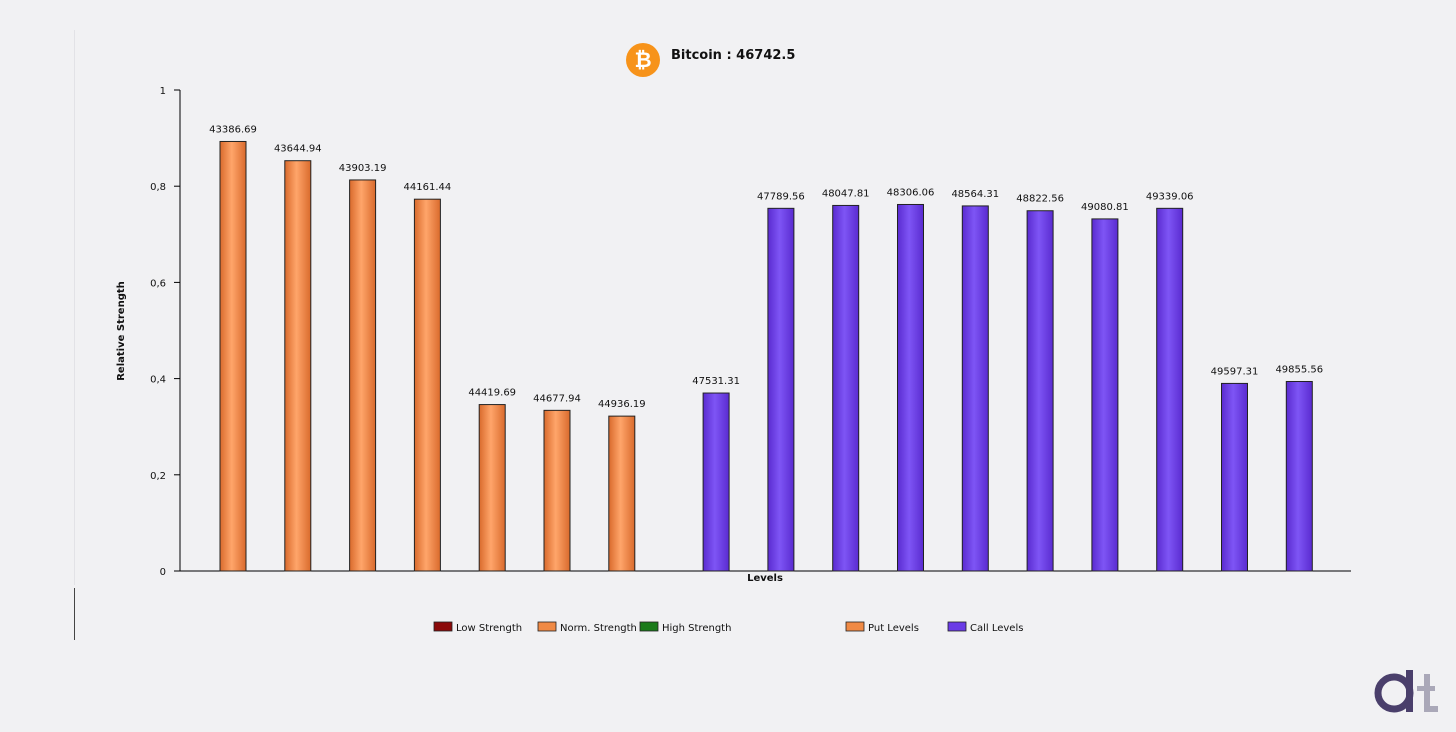 The image size is (1456, 732). Describe the element at coordinates (696, 628) in the screenshot. I see `legend-label: High Strength` at that location.